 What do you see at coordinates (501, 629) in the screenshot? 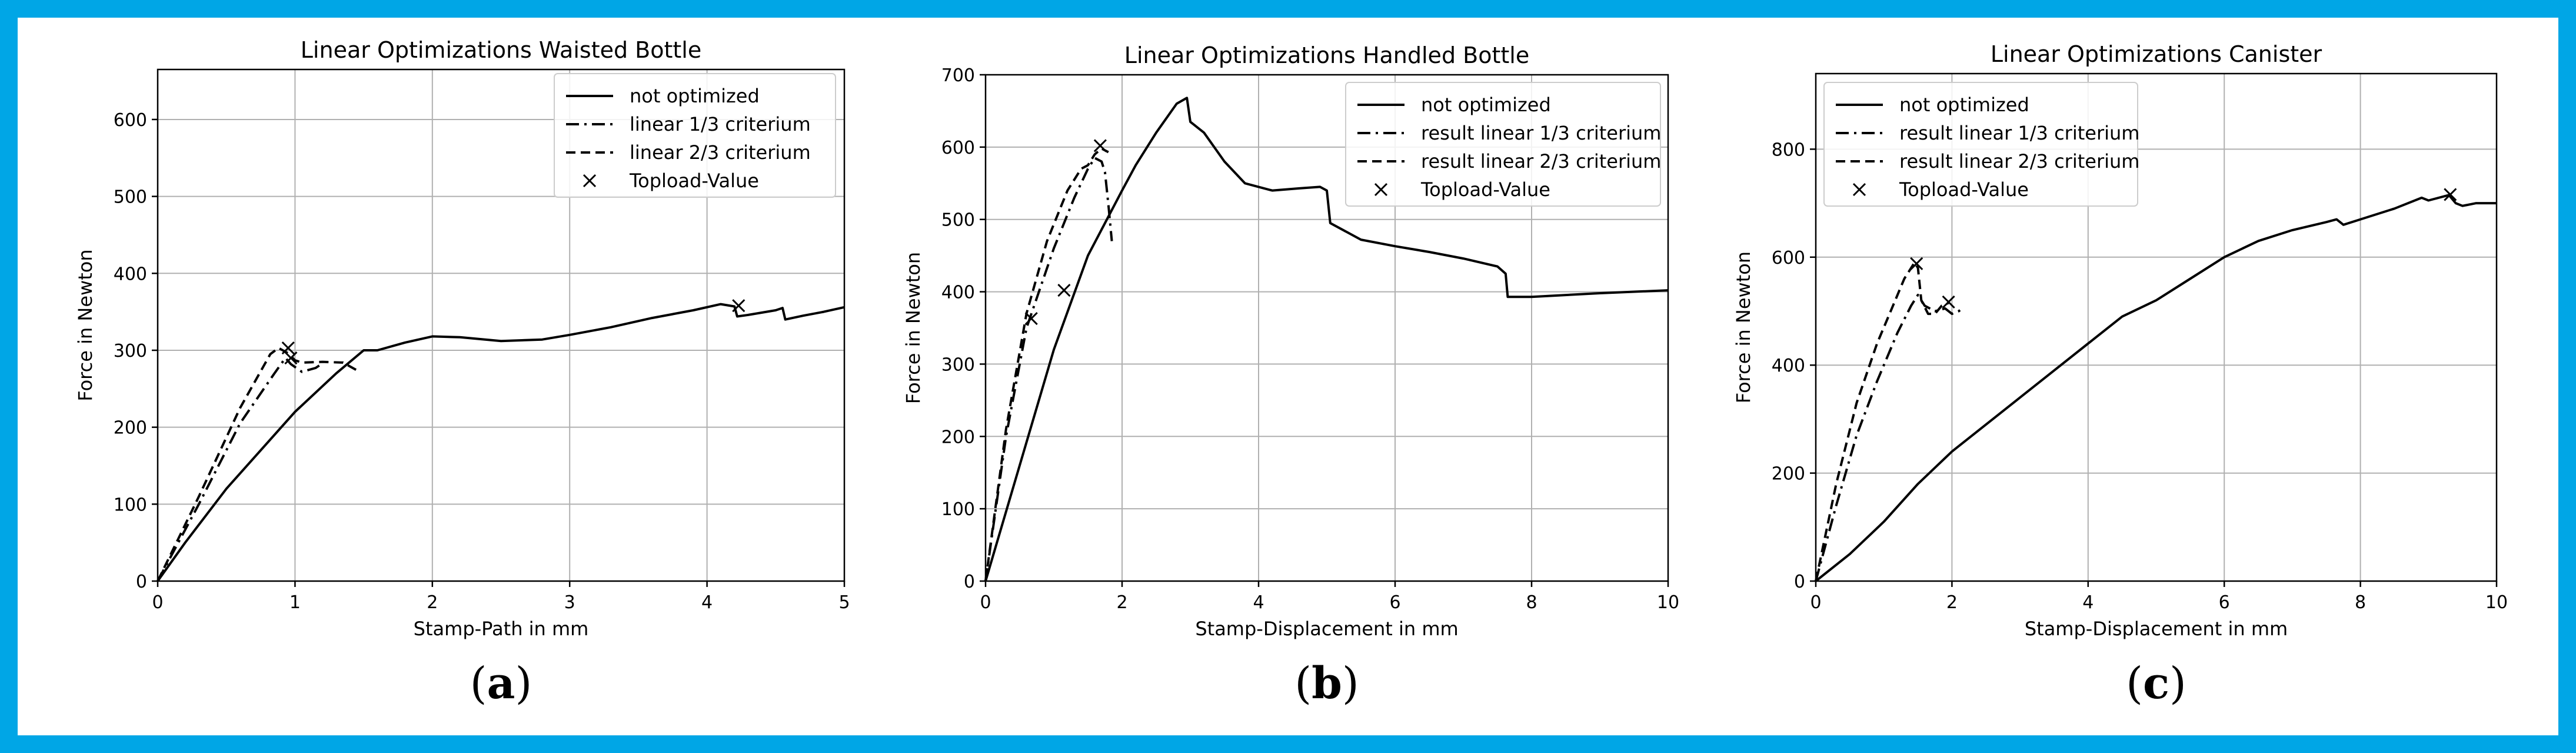
I see `x-axis-label: Stamp-Path in mm` at bounding box center [501, 629].